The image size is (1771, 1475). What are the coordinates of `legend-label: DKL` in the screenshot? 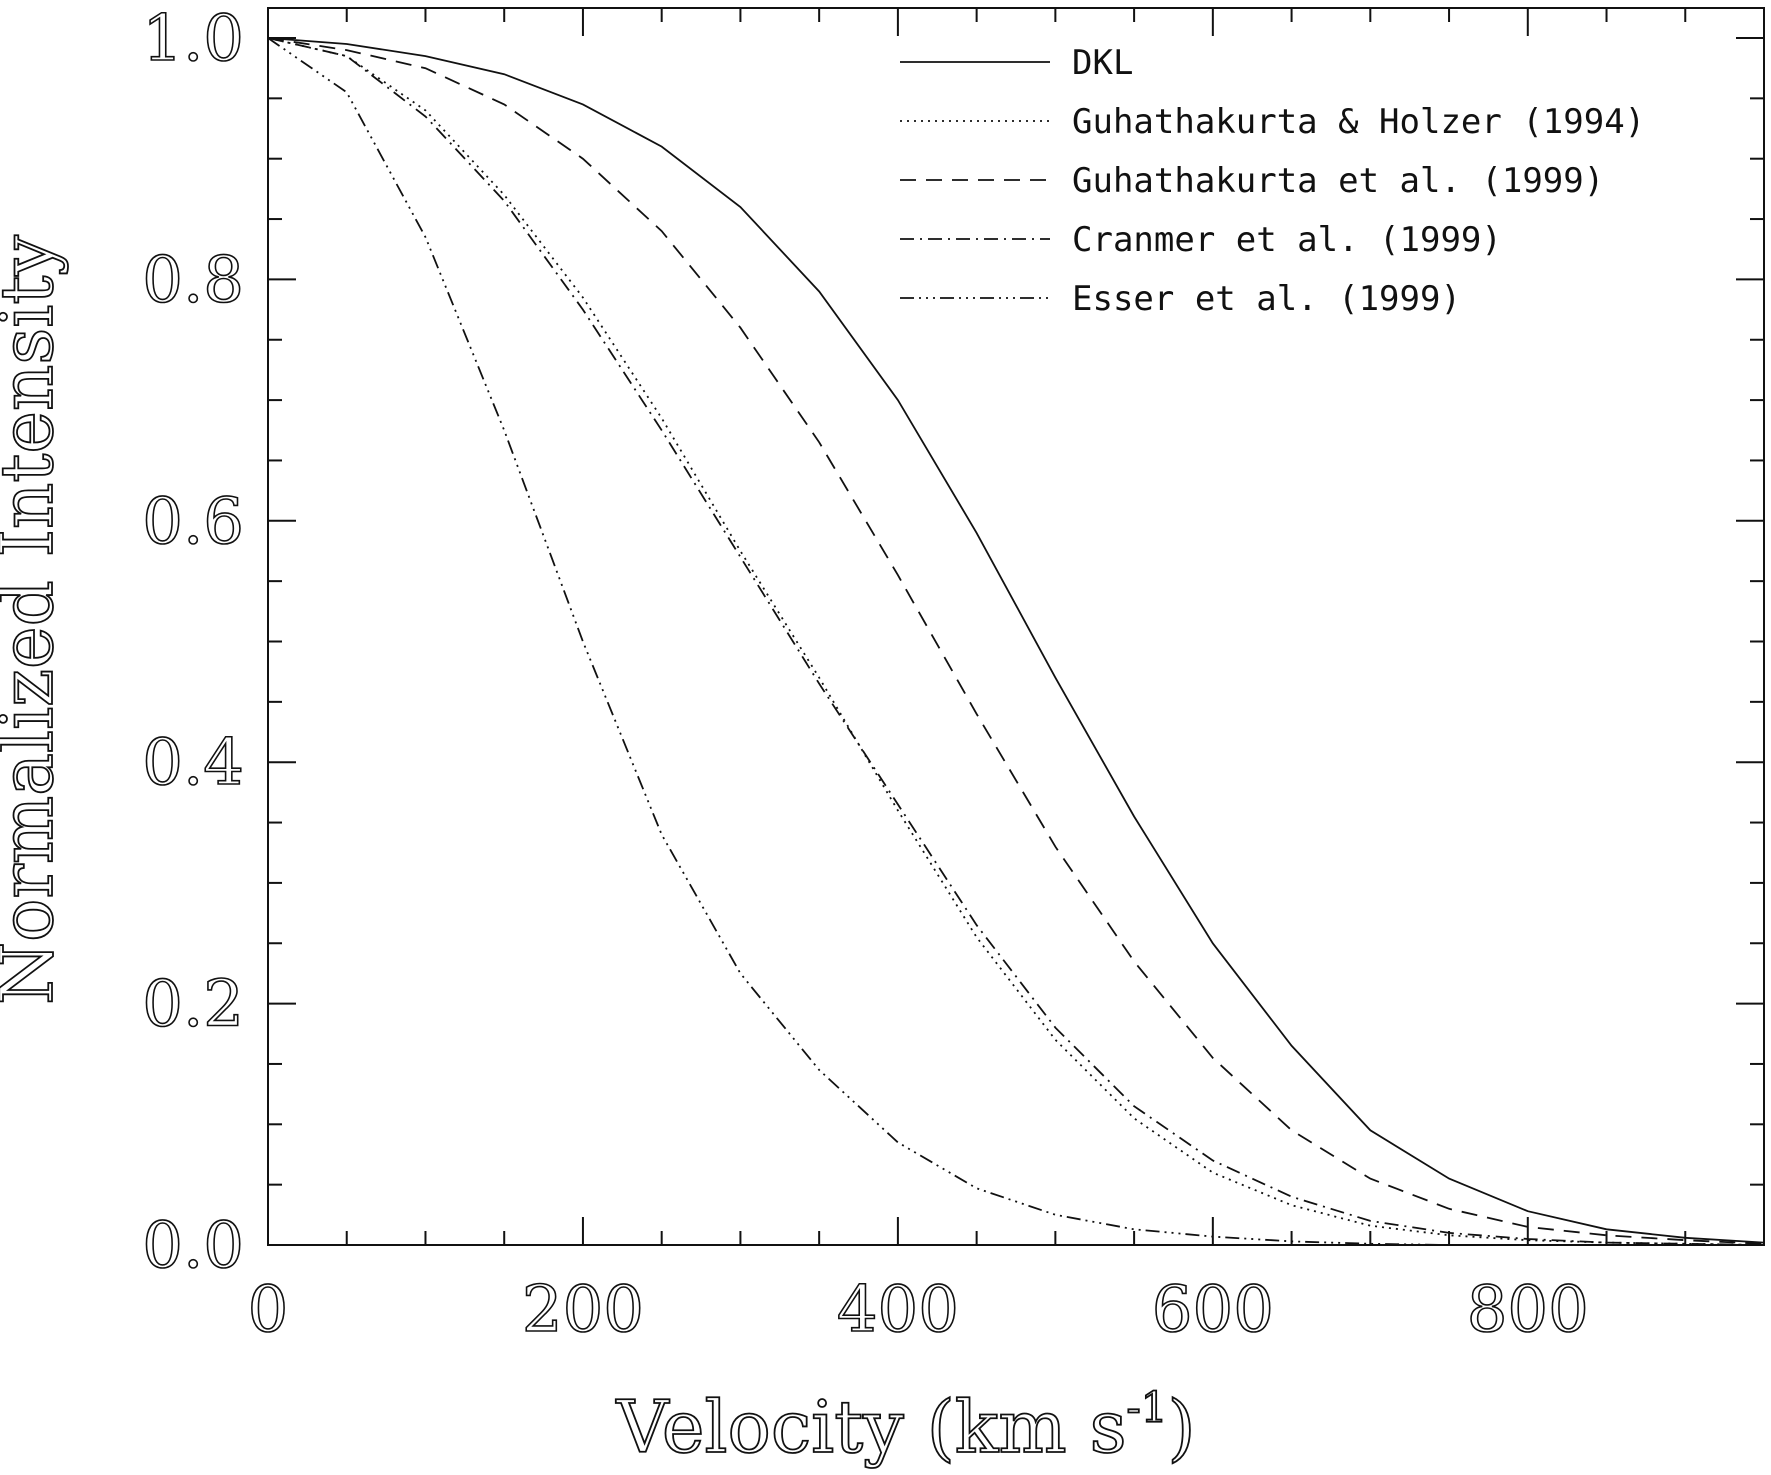 It's located at (1102, 63).